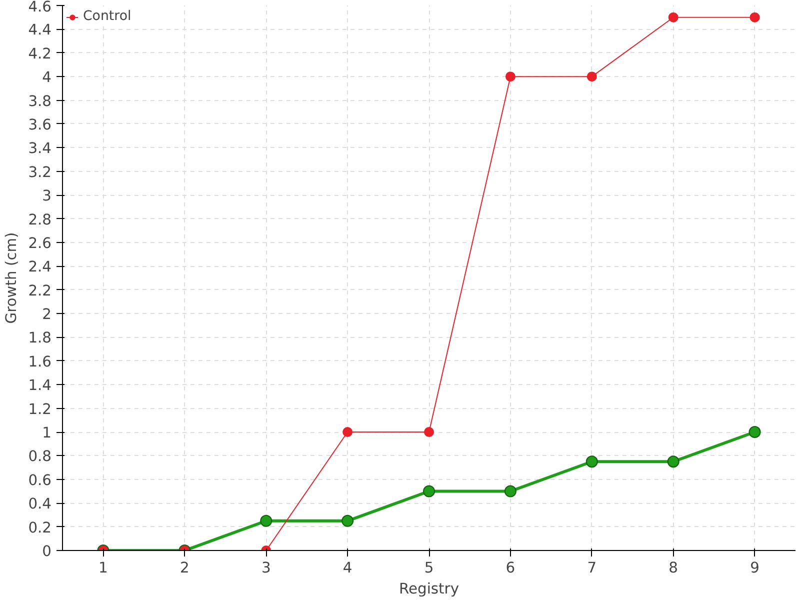 Image resolution: width=800 pixels, height=600 pixels. I want to click on y-axis-title: Growth (cm), so click(11, 278).